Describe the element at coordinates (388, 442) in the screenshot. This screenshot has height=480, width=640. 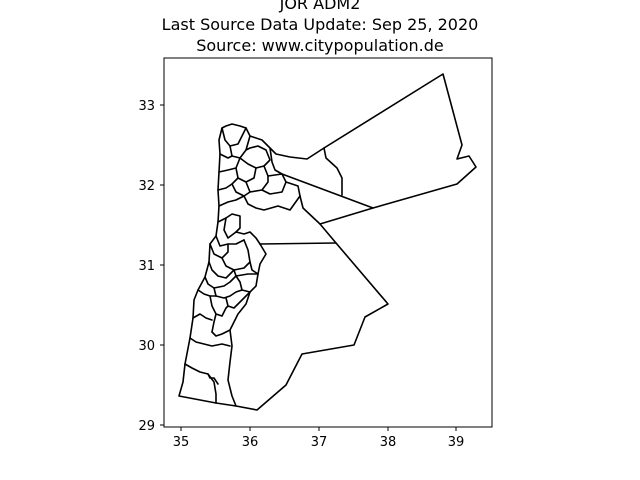
I see `x-tick-label: 38` at that location.